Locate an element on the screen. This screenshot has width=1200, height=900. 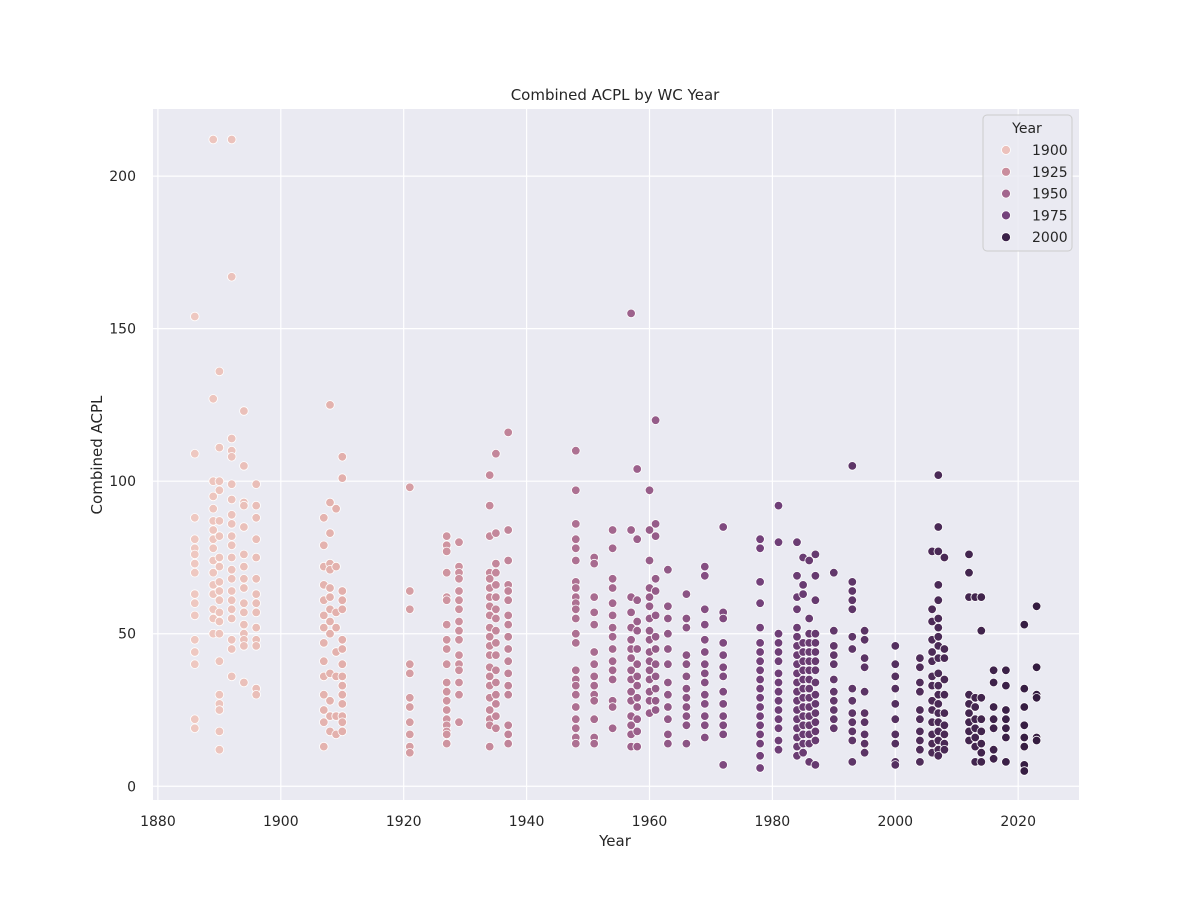
x-tick-label: 2020 is located at coordinates (1018, 822).